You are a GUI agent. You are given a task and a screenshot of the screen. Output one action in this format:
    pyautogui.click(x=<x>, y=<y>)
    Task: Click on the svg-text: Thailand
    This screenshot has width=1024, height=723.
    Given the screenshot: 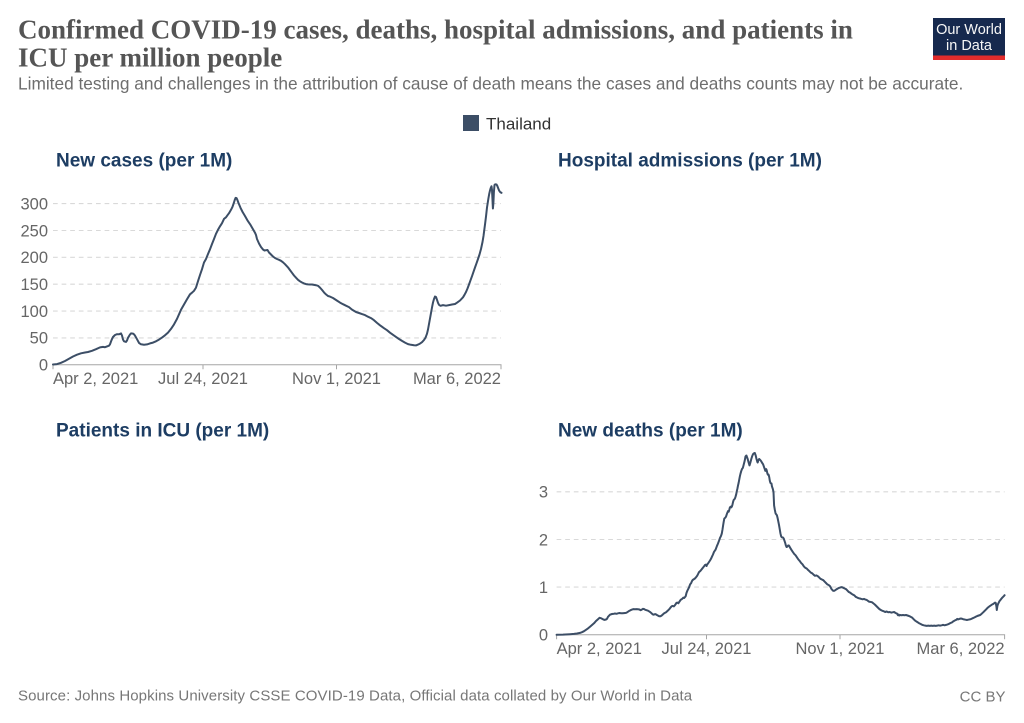 What is the action you would take?
    pyautogui.click(x=518, y=124)
    